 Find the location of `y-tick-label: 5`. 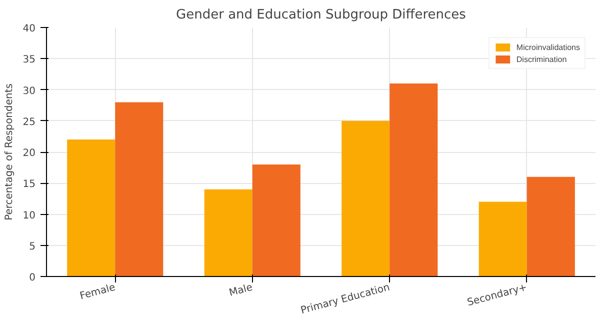

y-tick-label: 5 is located at coordinates (32, 246).